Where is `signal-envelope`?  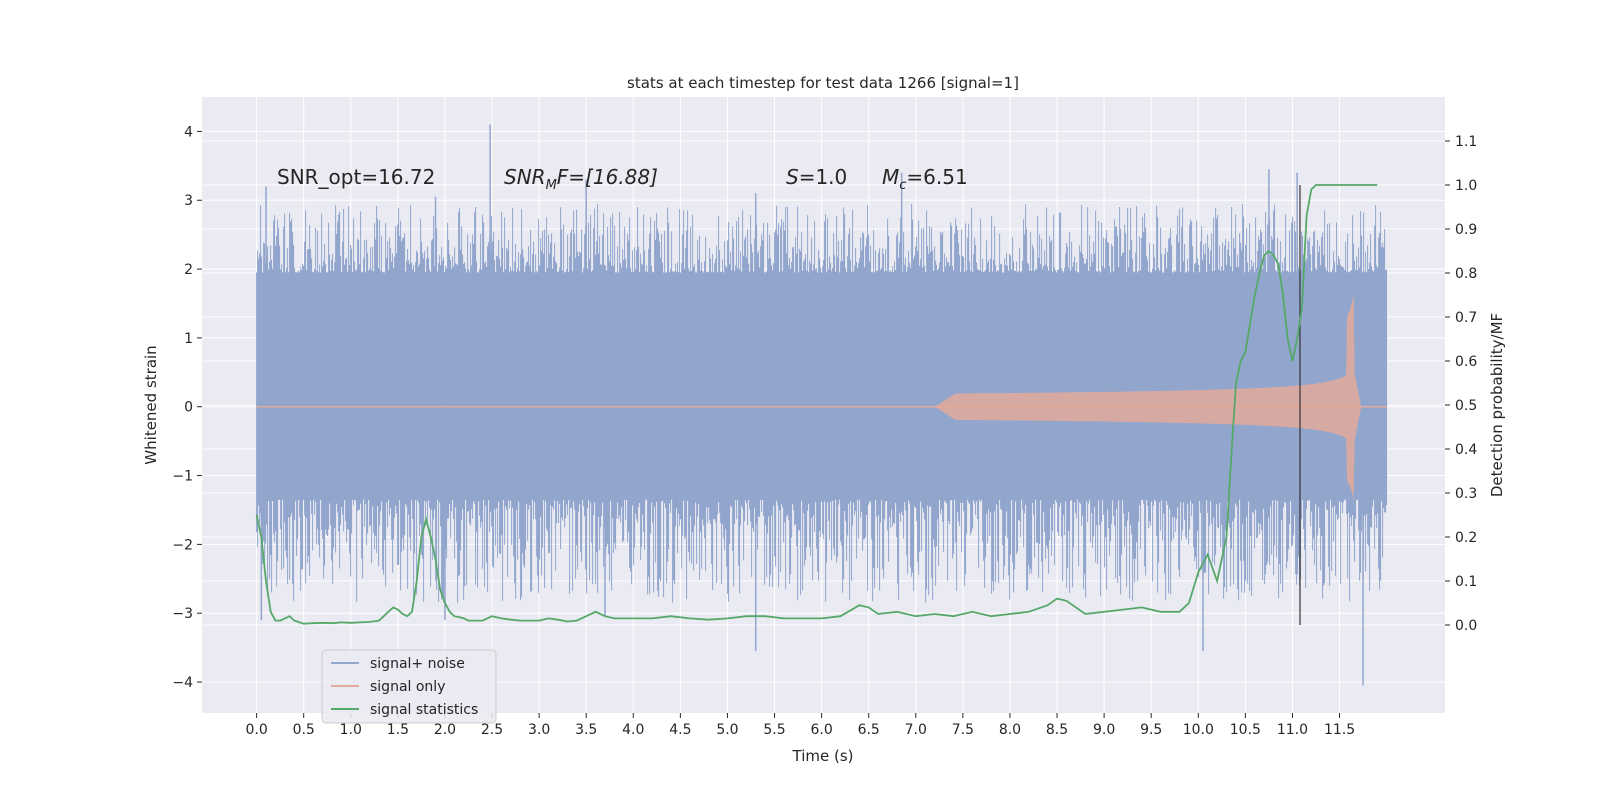 signal-envelope is located at coordinates (1148, 397).